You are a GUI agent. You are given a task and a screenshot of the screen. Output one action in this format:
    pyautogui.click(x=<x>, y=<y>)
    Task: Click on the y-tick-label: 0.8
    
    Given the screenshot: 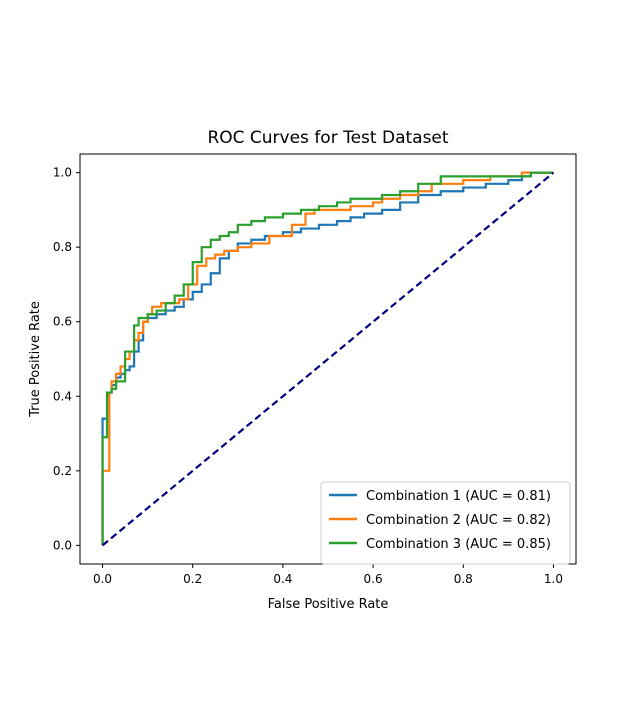 What is the action you would take?
    pyautogui.click(x=62, y=247)
    